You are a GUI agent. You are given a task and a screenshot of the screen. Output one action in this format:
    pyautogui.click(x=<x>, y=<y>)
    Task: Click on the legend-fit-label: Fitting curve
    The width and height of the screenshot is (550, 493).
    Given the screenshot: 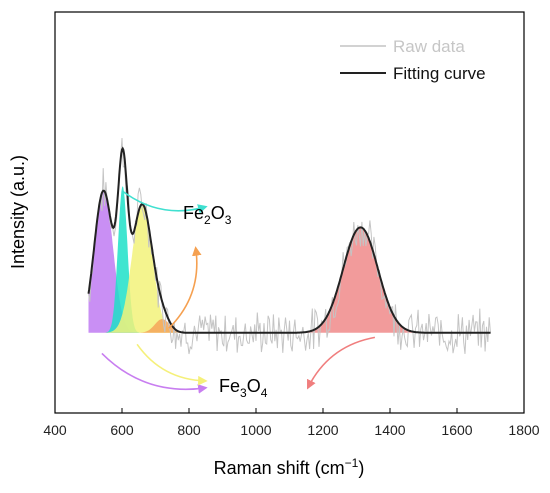 What is the action you would take?
    pyautogui.click(x=439, y=73)
    